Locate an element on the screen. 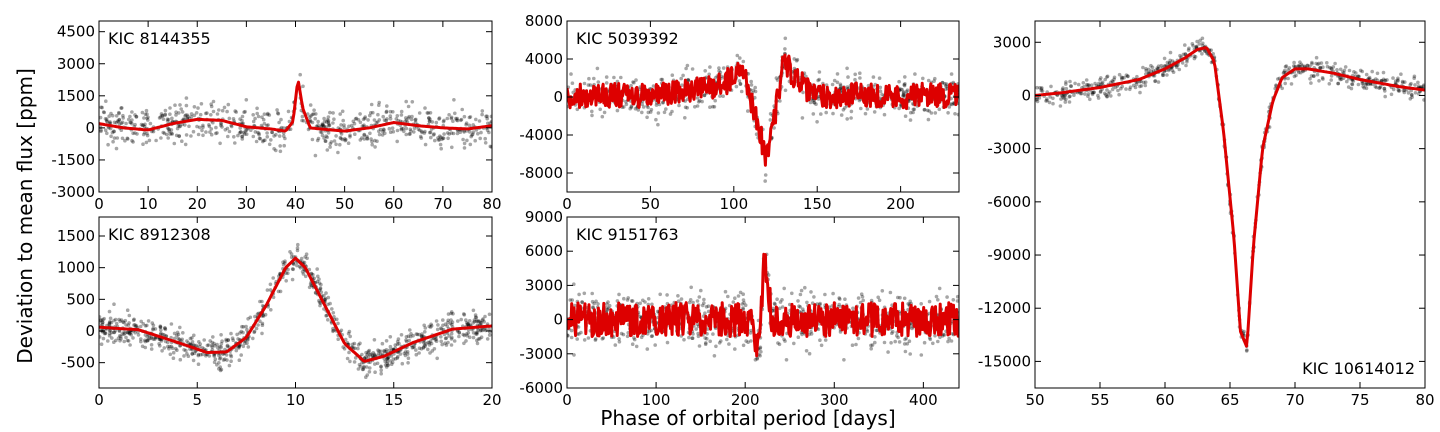 Image resolution: width=1440 pixels, height=432 pixels. y-tick-label: -4000 is located at coordinates (541, 135).